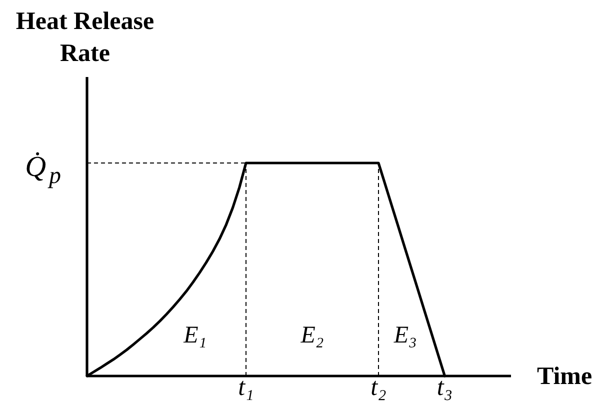 The height and width of the screenshot is (406, 594). Describe the element at coordinates (564, 376) in the screenshot. I see `x-axis-title: Time` at that location.